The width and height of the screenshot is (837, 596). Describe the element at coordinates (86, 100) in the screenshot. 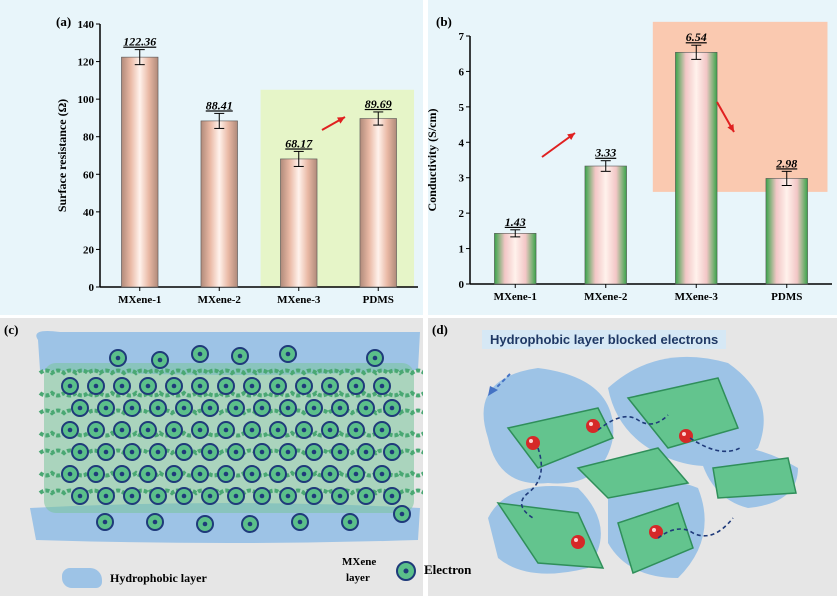

I see `y-tick-label: 100` at that location.